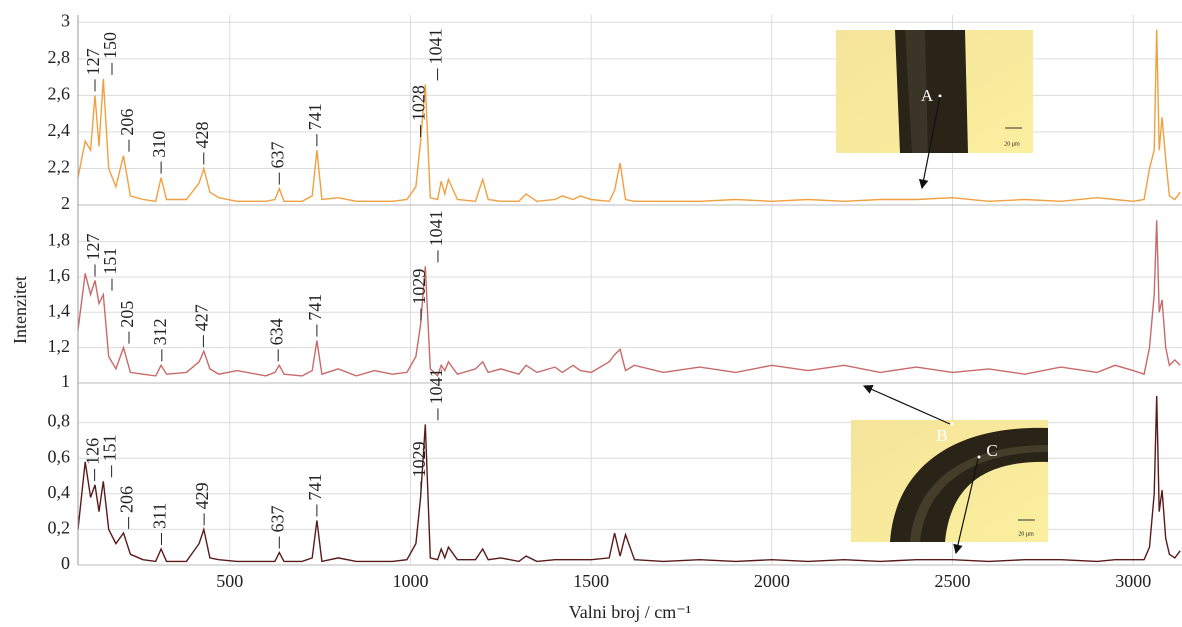  Describe the element at coordinates (953, 581) in the screenshot. I see `x-tick-label: 2500` at that location.